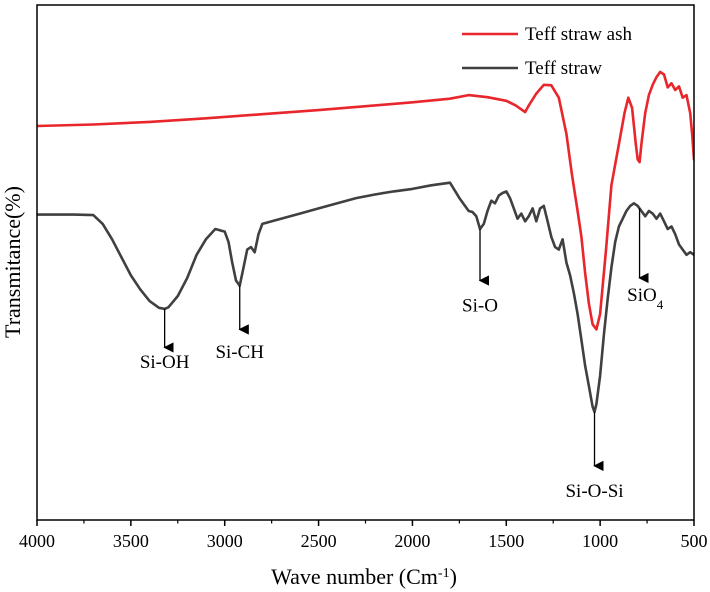  I want to click on x-tick-label: 500, so click(694, 541).